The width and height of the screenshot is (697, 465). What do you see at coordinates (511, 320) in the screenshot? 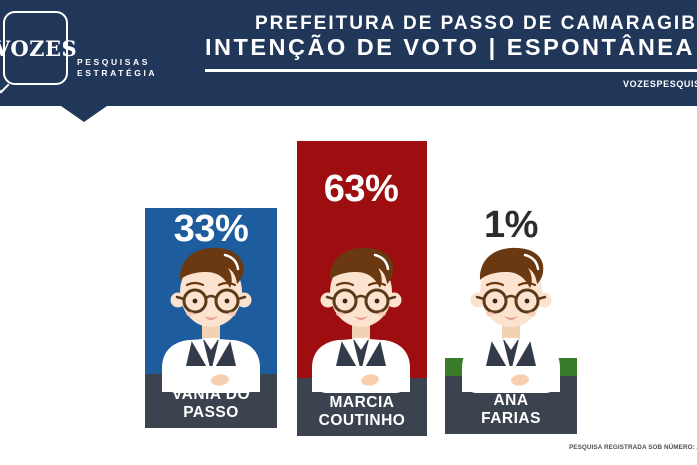
I see `avatar-ana-farias-icon` at bounding box center [511, 320].